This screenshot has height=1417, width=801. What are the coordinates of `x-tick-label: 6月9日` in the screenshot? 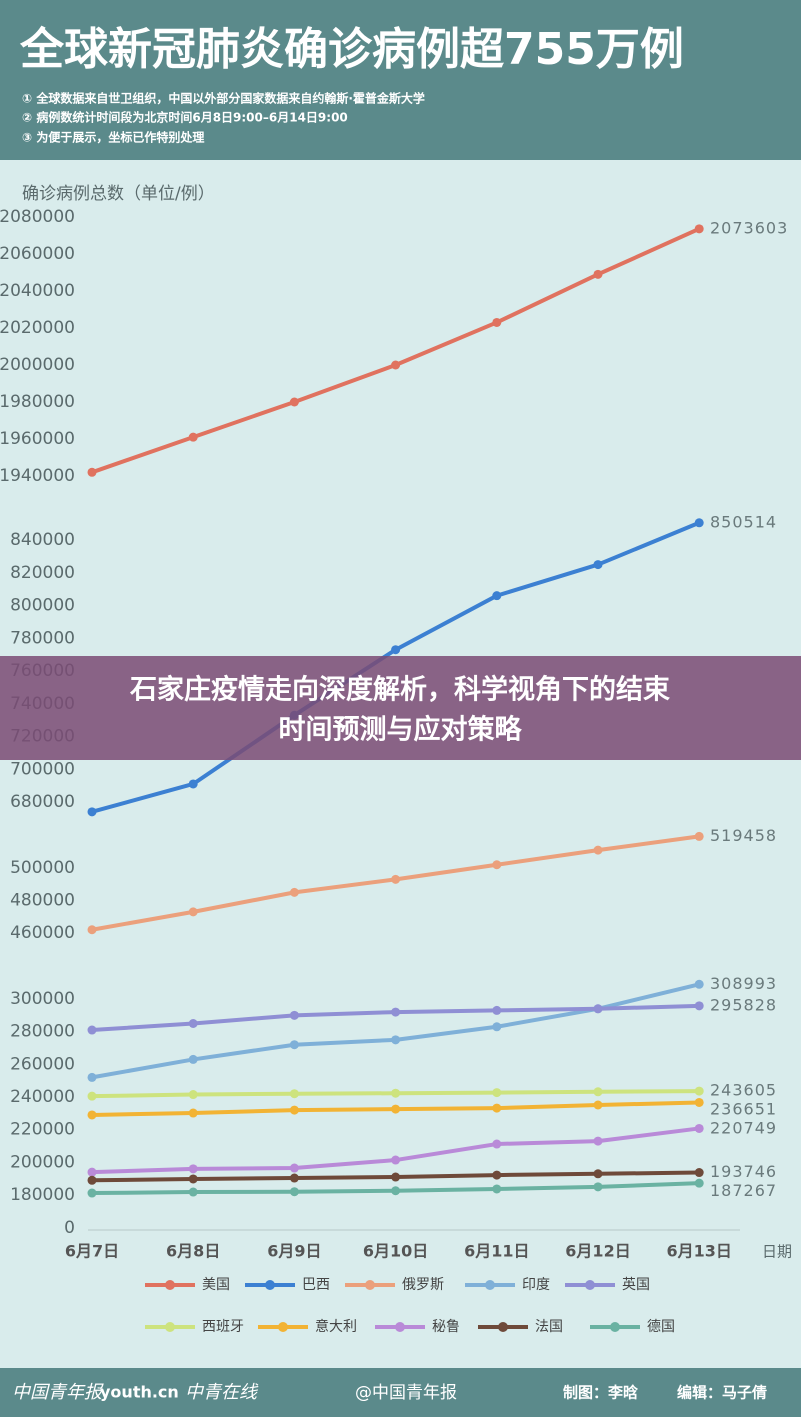 It's located at (294, 1251).